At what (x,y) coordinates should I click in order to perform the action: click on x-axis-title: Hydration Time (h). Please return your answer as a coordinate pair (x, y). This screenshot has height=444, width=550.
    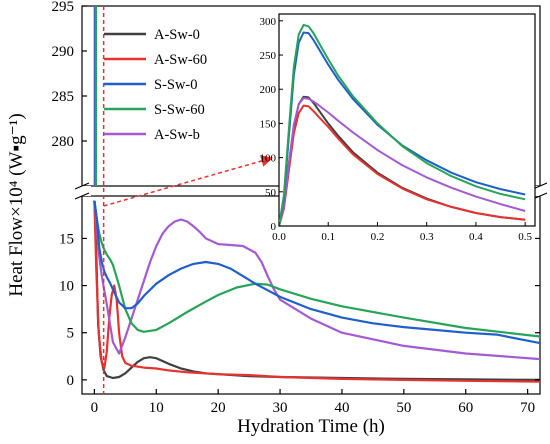
    Looking at the image, I should click on (311, 426).